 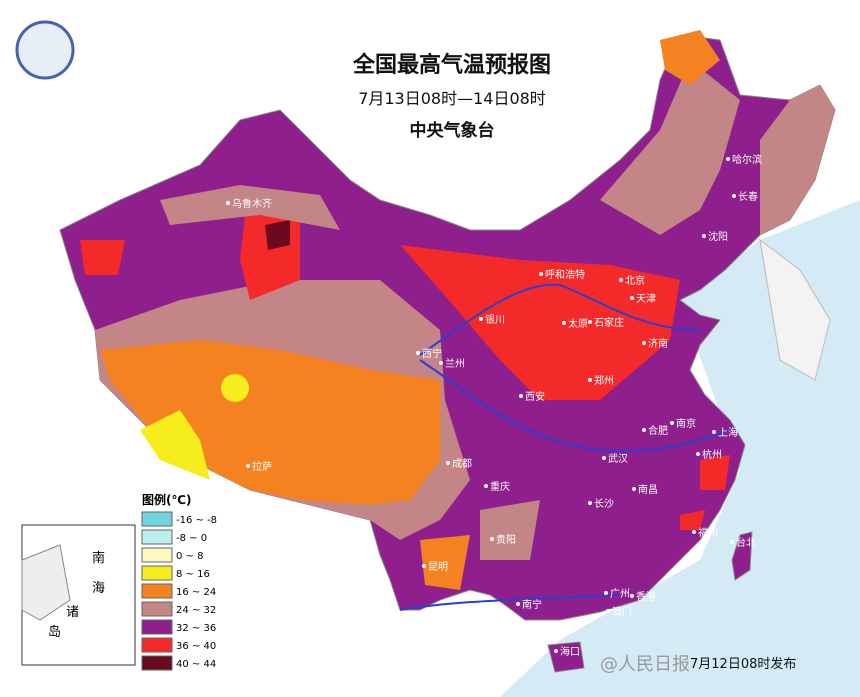 What do you see at coordinates (191, 538) in the screenshot?
I see `legend-label: -8 ~ 0` at bounding box center [191, 538].